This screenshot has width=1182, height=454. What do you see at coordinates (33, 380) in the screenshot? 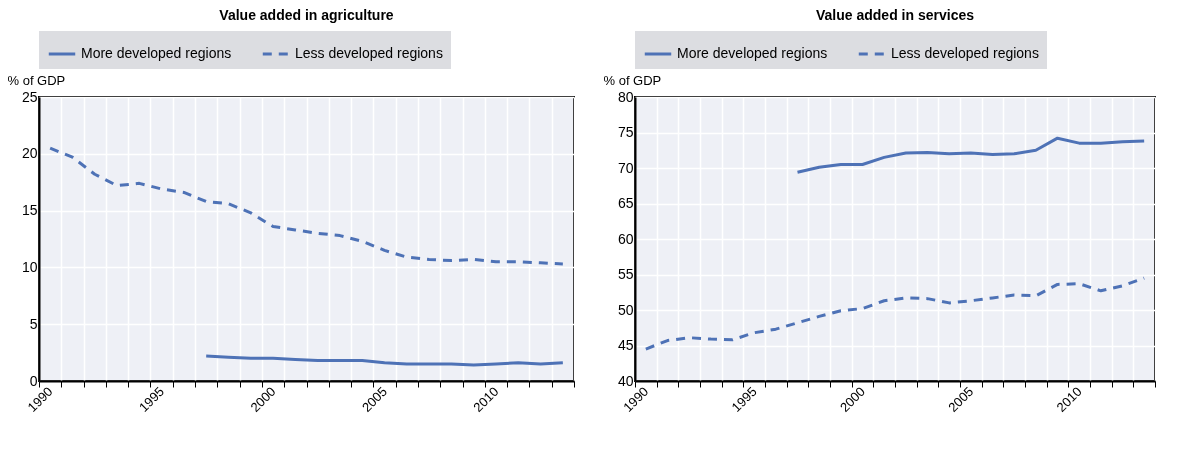
I see `y-tick-label: 0` at bounding box center [33, 380].